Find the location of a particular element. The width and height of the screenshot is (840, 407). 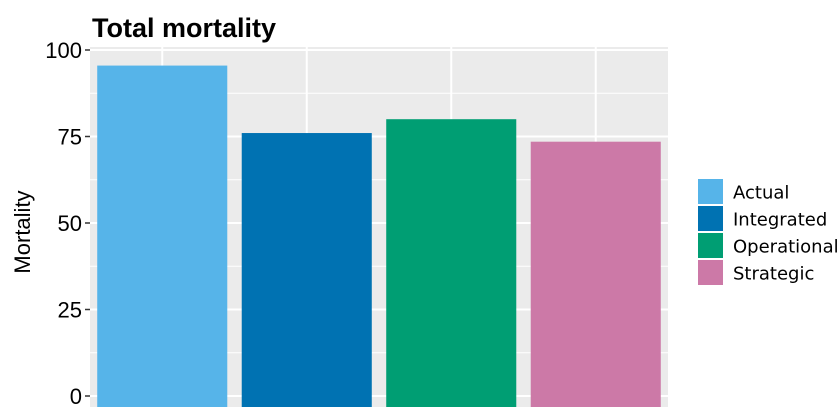

bar-operational is located at coordinates (451, 263).